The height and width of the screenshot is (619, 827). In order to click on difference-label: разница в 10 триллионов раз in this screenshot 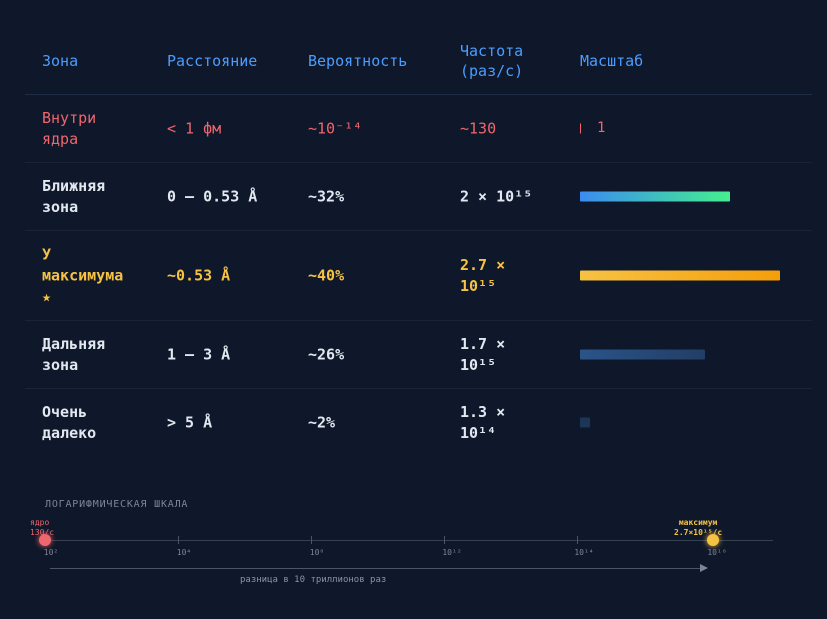, I will do `click(313, 580)`.